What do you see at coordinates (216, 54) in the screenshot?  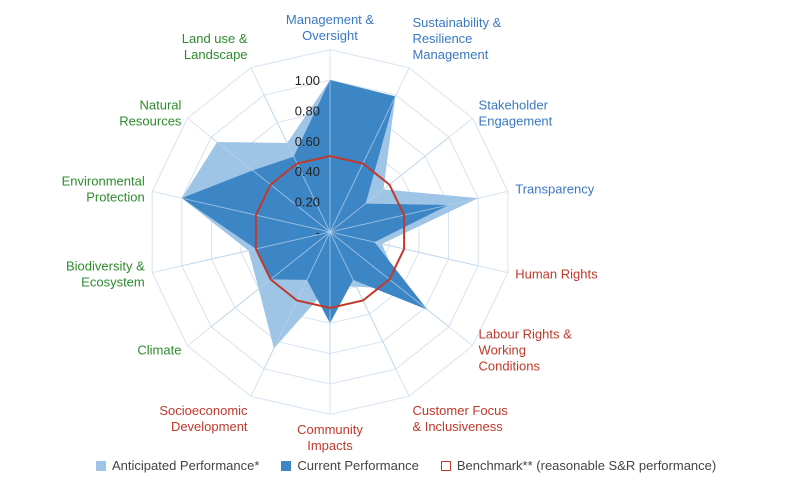 I see `category-label-line: Landscape` at bounding box center [216, 54].